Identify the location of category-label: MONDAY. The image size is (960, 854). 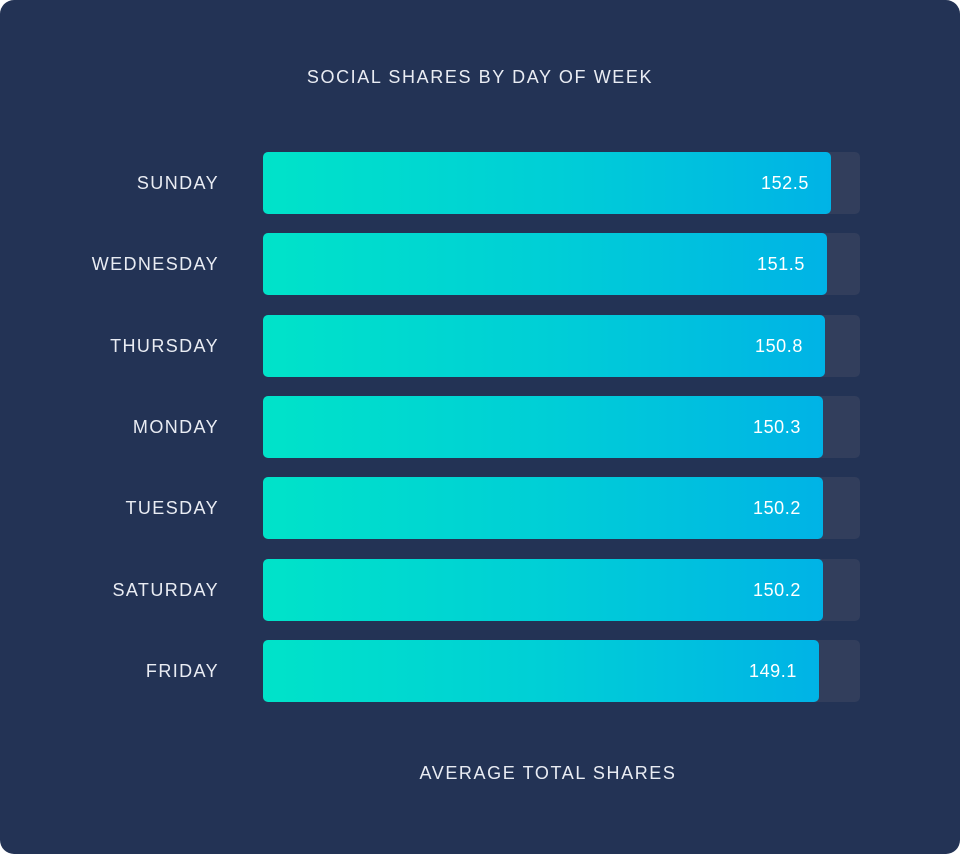
(175, 427).